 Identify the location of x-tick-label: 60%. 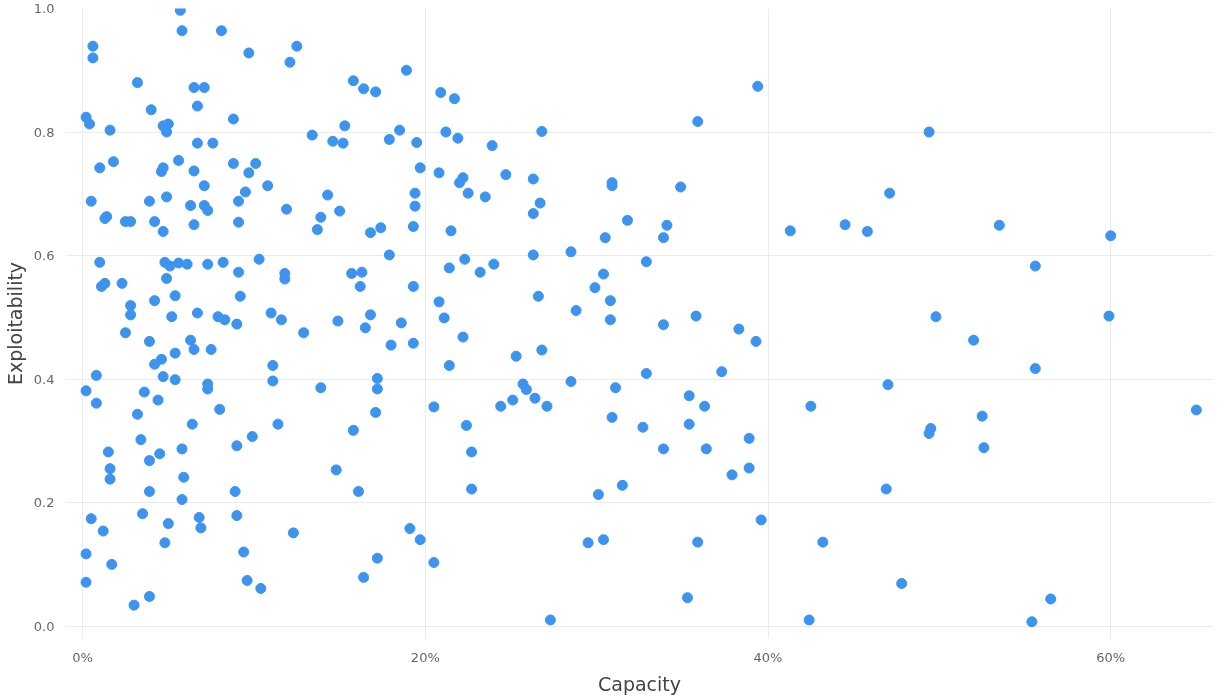
(1111, 657).